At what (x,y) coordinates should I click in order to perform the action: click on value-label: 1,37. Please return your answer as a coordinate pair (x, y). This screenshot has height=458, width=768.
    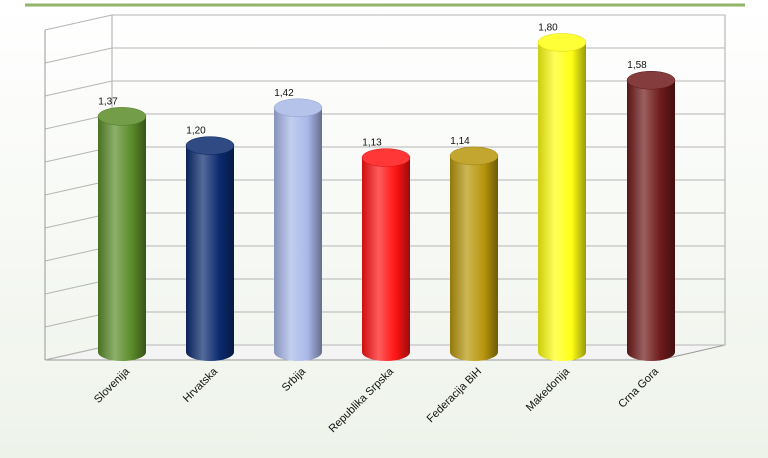
    Looking at the image, I should click on (108, 101).